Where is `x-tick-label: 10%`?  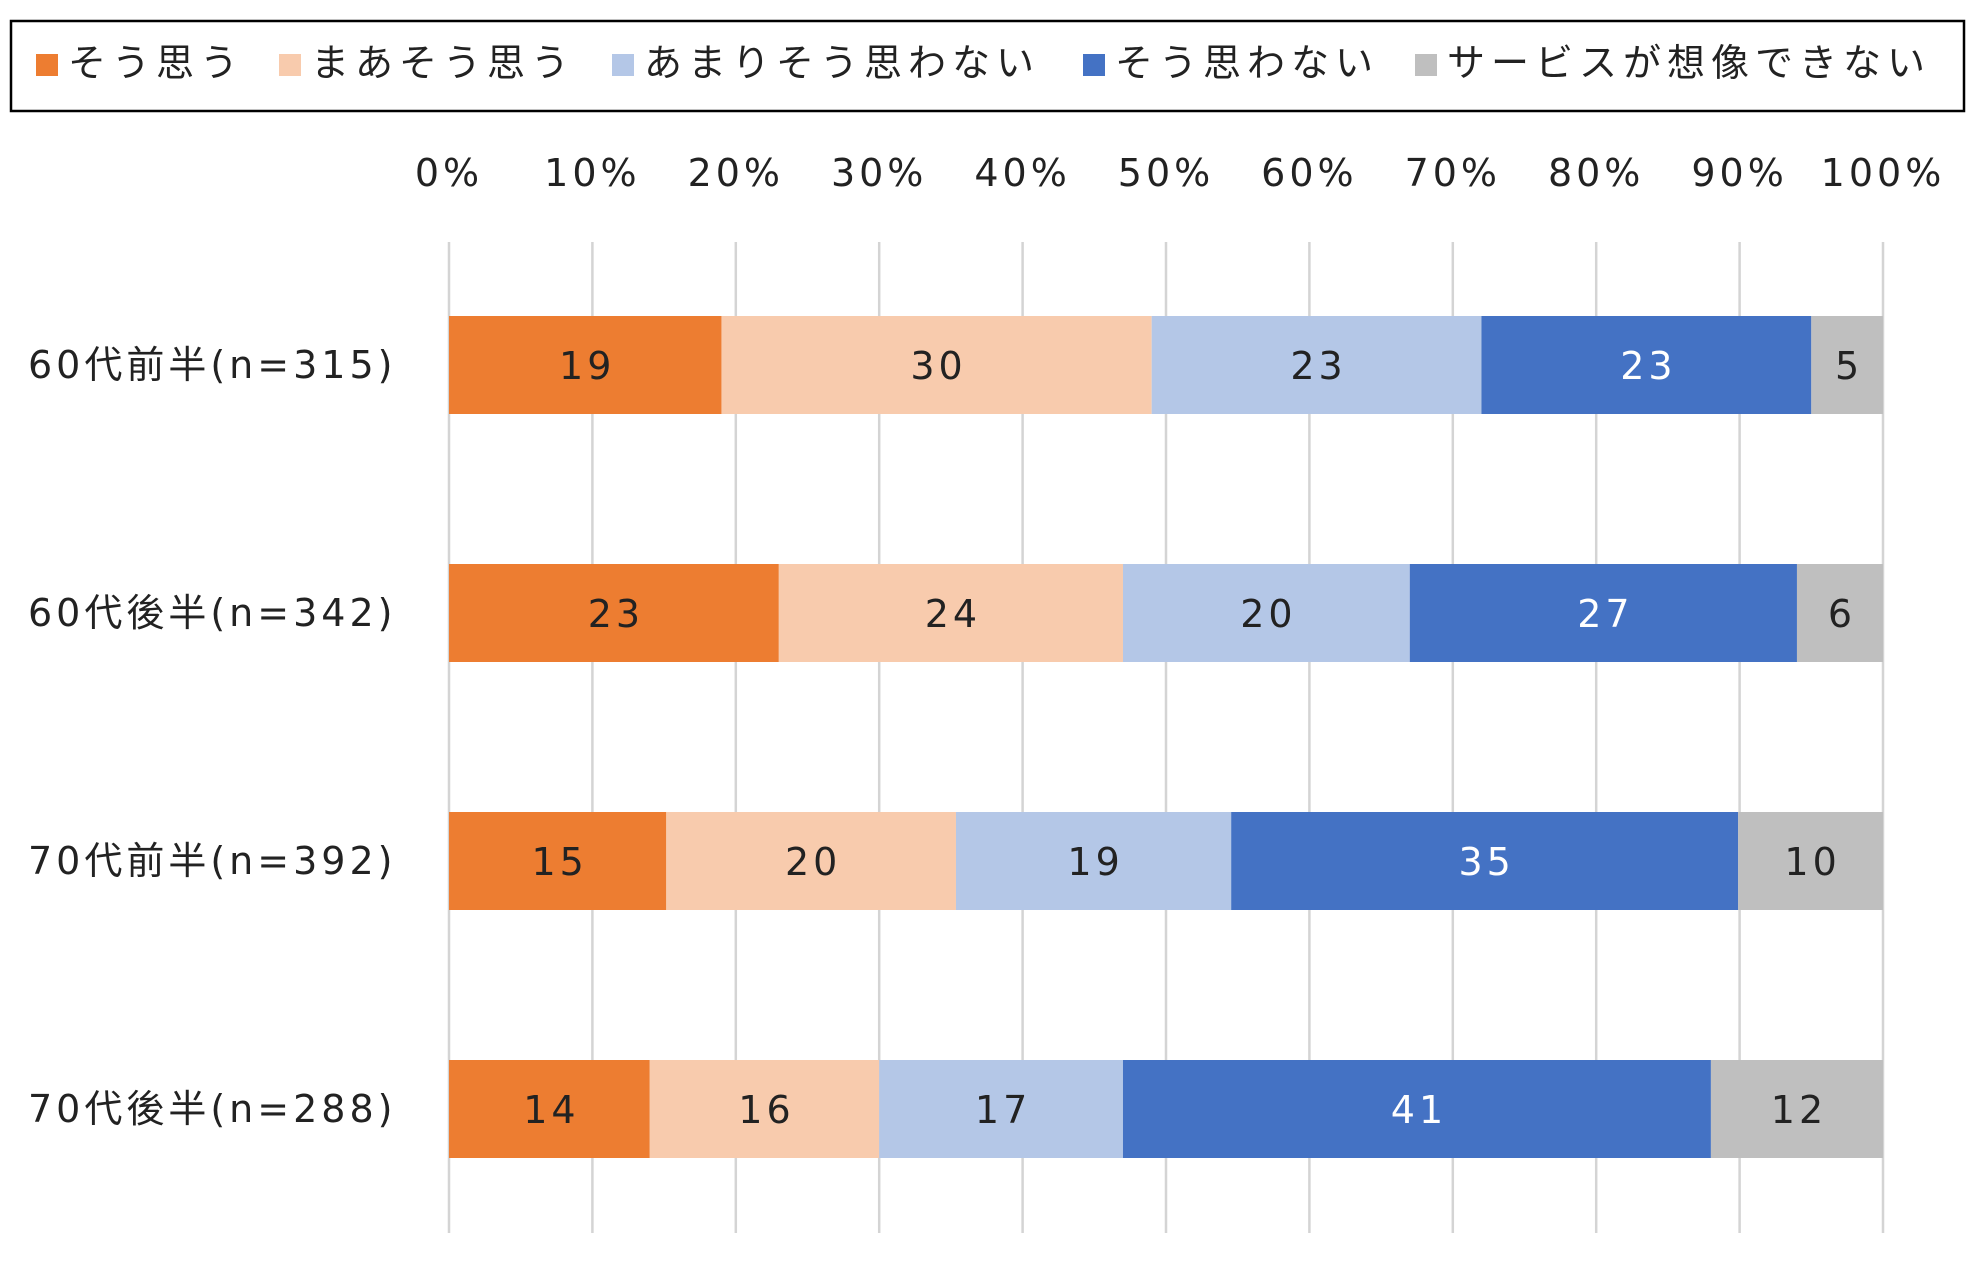 x-tick-label: 10% is located at coordinates (592, 173).